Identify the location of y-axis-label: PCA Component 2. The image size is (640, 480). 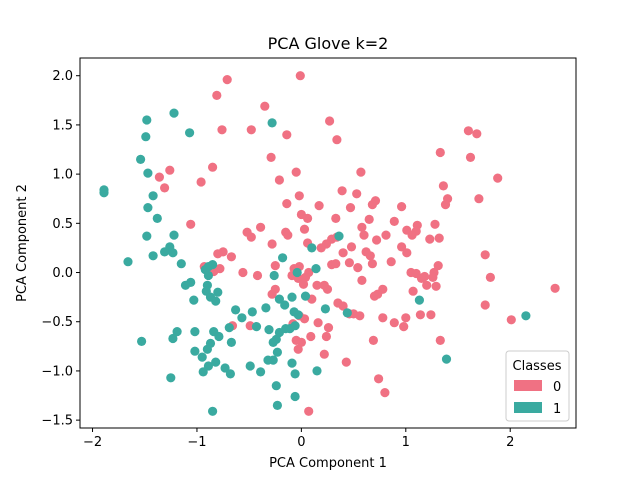
(22, 243).